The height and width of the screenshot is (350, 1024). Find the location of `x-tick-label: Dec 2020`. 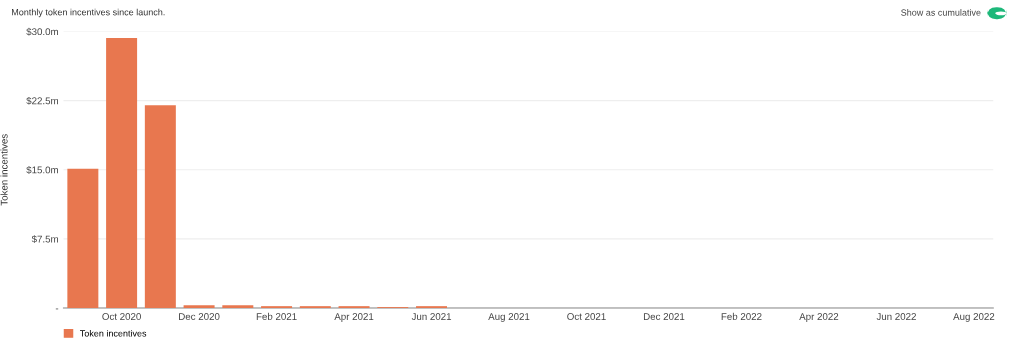

x-tick-label: Dec 2020 is located at coordinates (199, 316).